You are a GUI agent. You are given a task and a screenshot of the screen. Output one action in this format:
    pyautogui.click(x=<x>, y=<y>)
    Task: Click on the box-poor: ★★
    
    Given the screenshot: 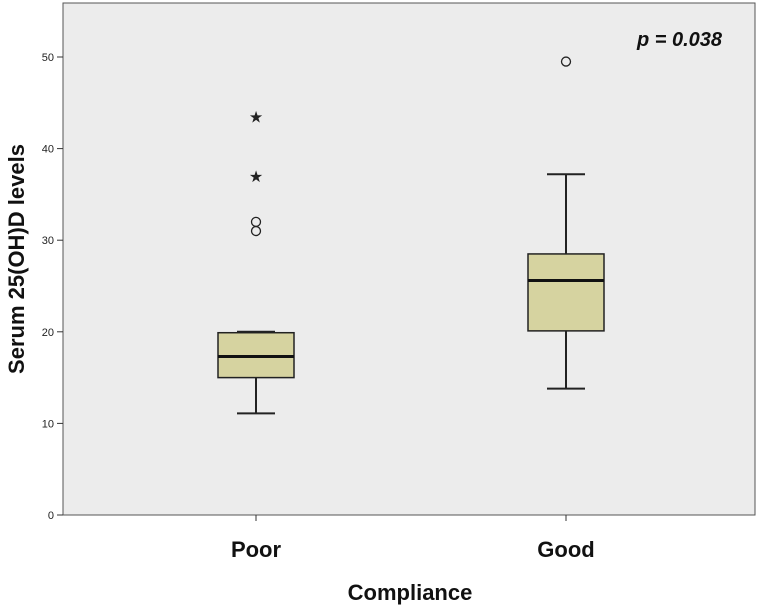 What is the action you would take?
    pyautogui.click(x=256, y=261)
    